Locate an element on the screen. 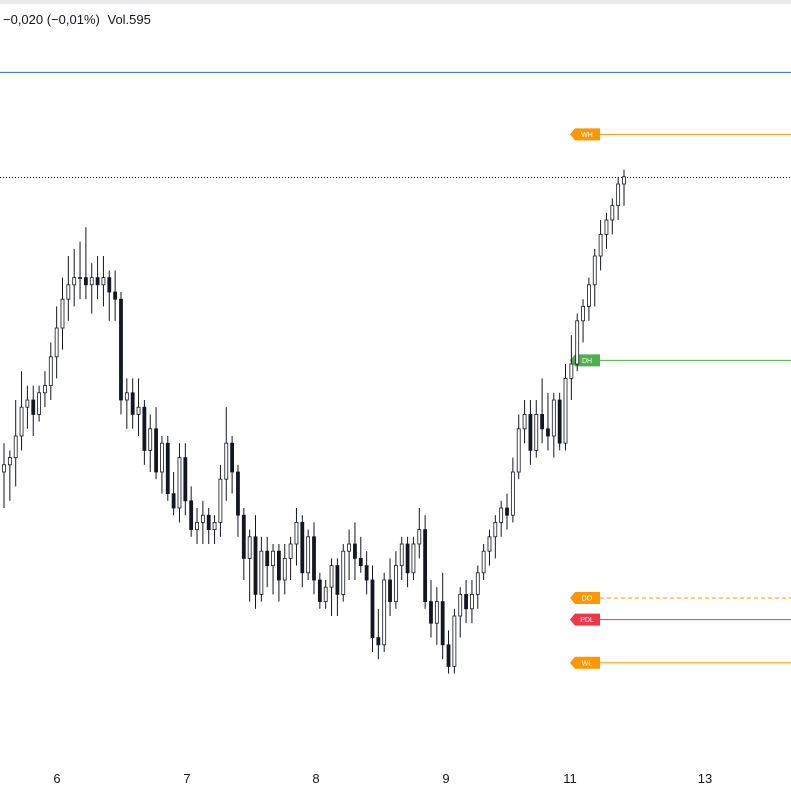 The image size is (791, 791). level-tag-label-dh: DH is located at coordinates (587, 361).